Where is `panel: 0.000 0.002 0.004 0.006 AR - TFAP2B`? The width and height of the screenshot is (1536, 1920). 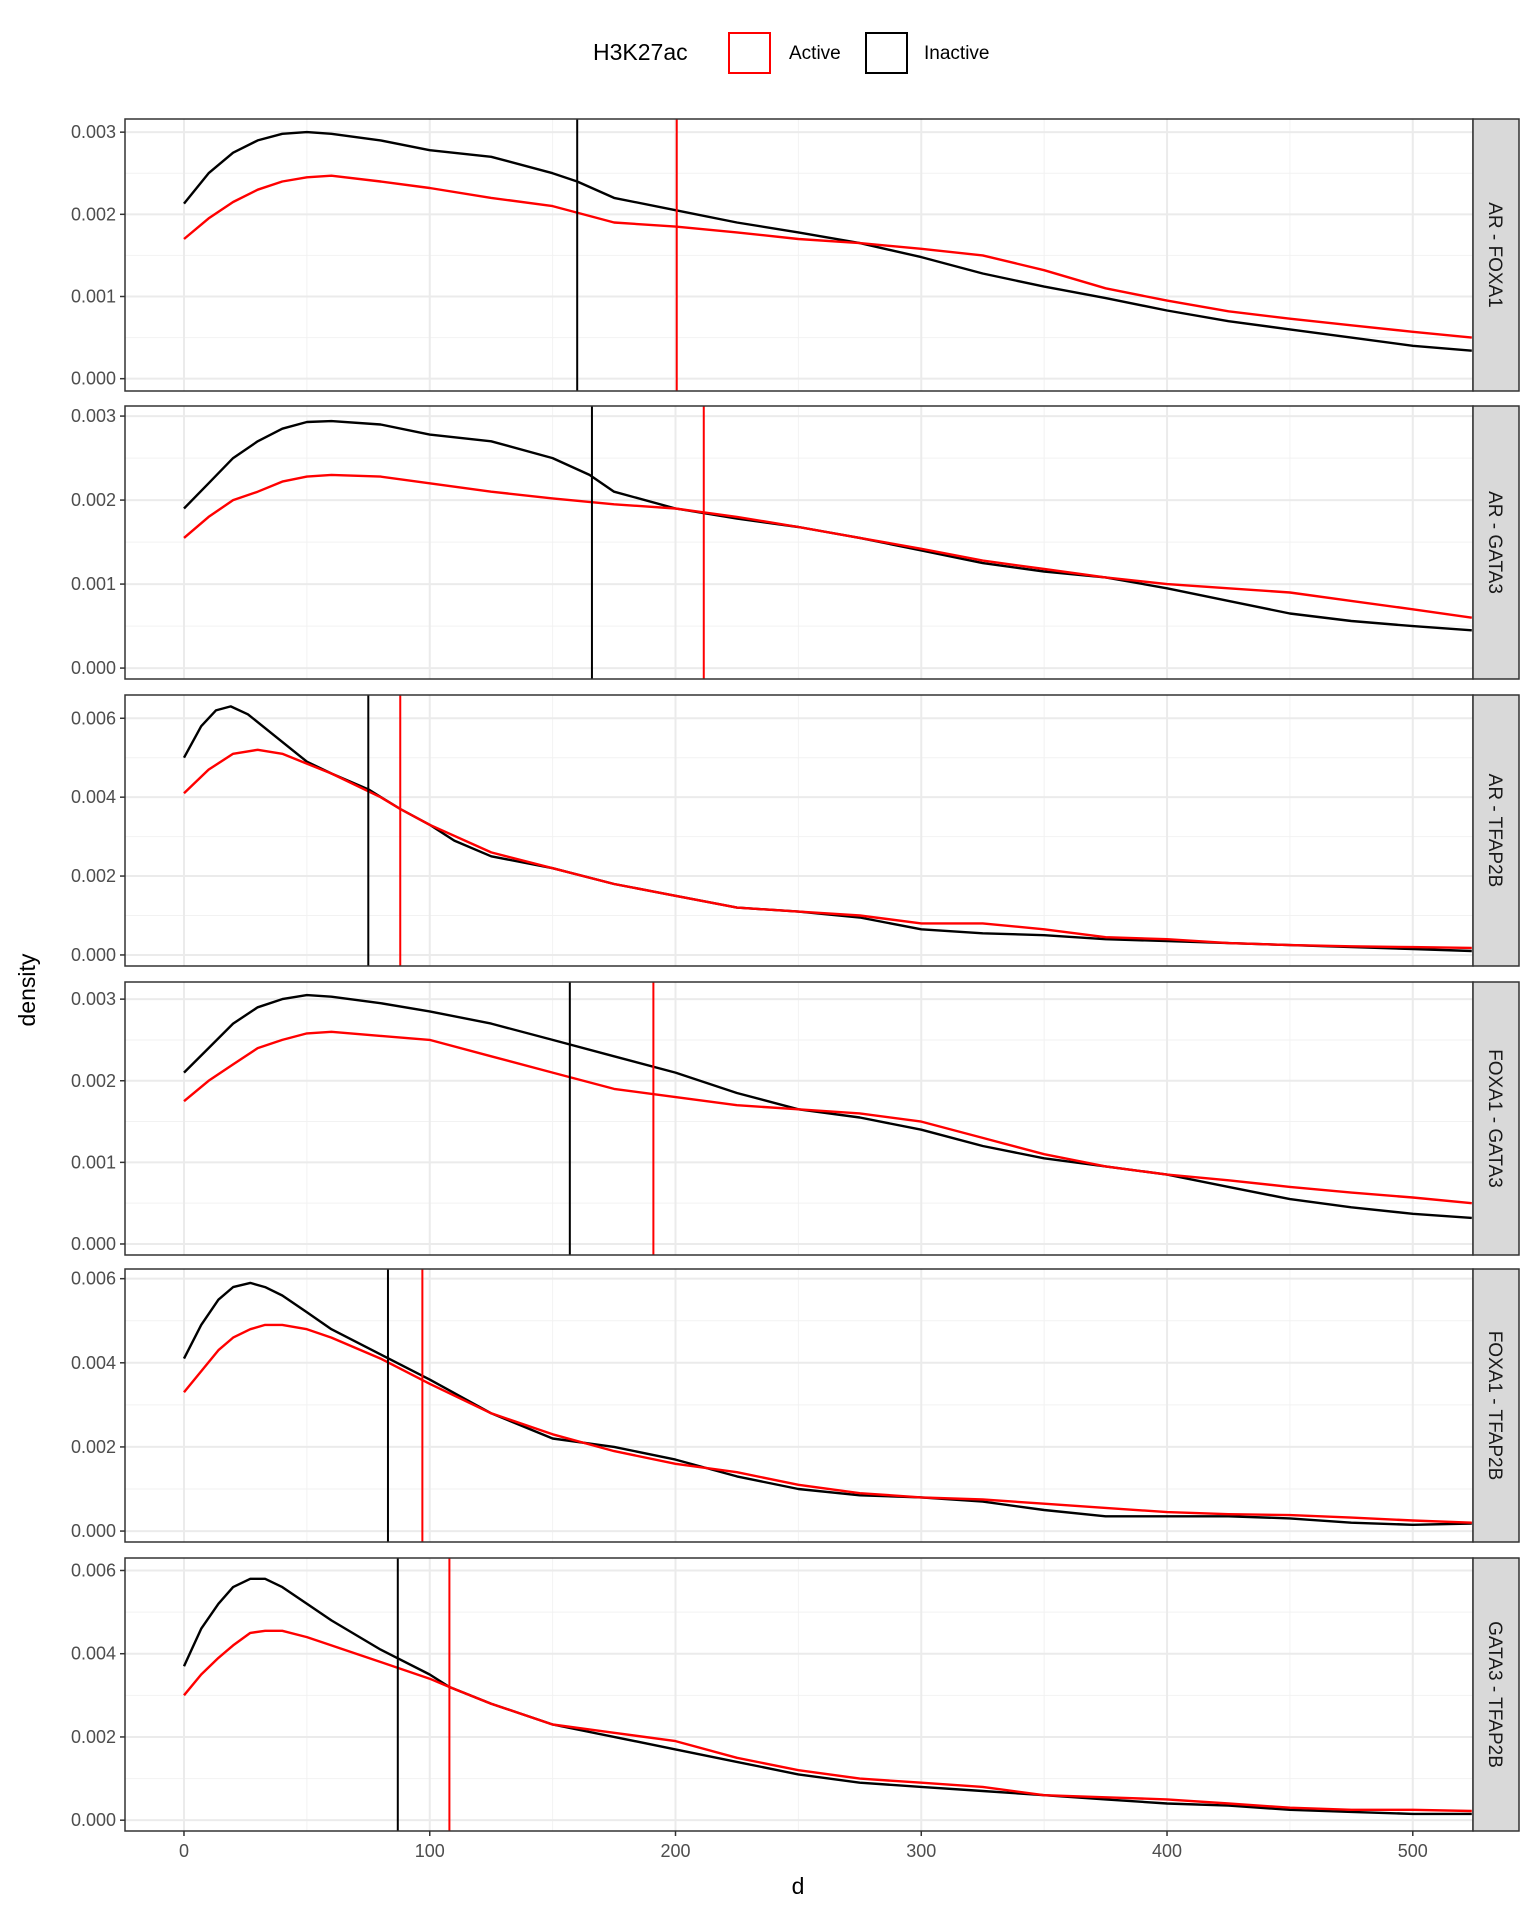
panel: 0.000 0.002 0.004 0.006 AR - TFAP2B is located at coordinates (795, 830).